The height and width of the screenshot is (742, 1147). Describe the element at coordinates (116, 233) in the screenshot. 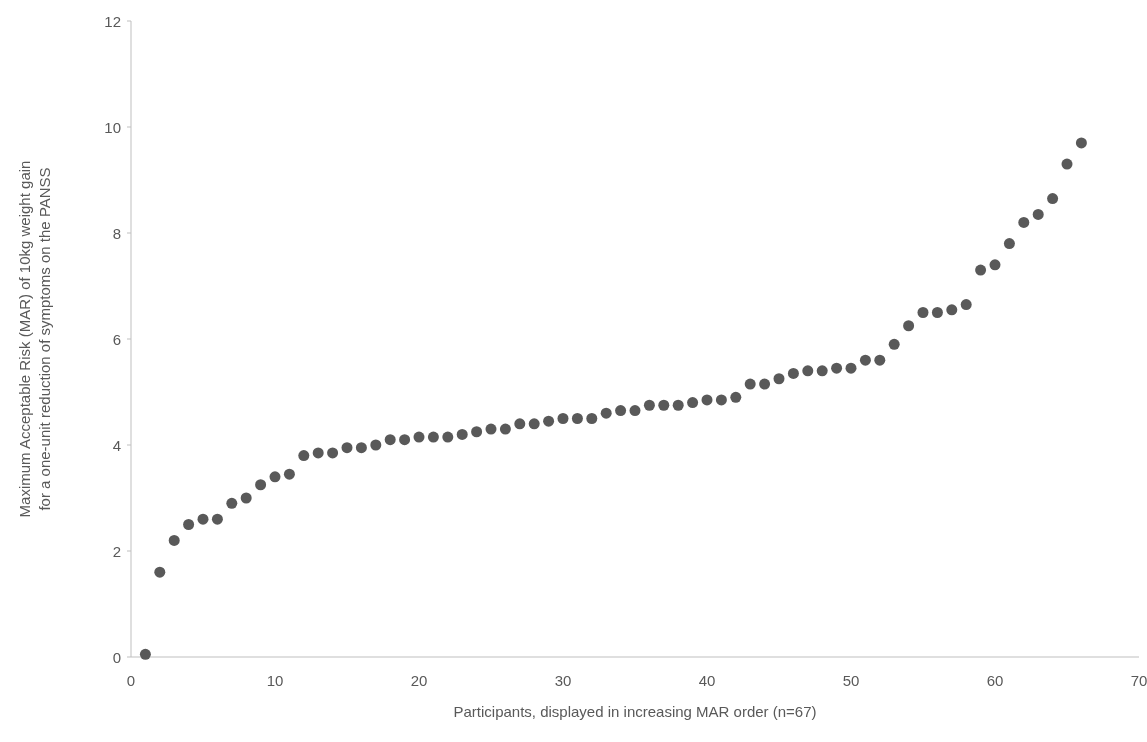

I see `y-tick-label: 8` at that location.